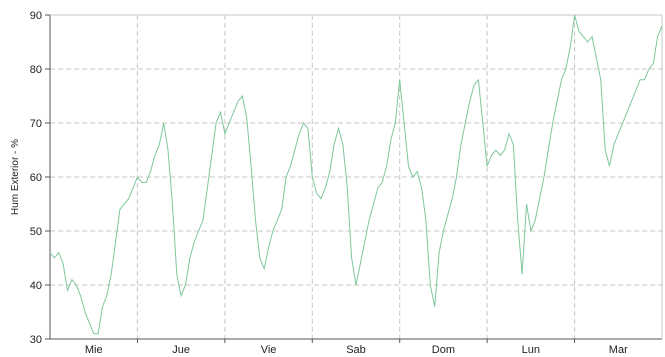  Describe the element at coordinates (36, 340) in the screenshot. I see `y-tick-label: 30` at that location.